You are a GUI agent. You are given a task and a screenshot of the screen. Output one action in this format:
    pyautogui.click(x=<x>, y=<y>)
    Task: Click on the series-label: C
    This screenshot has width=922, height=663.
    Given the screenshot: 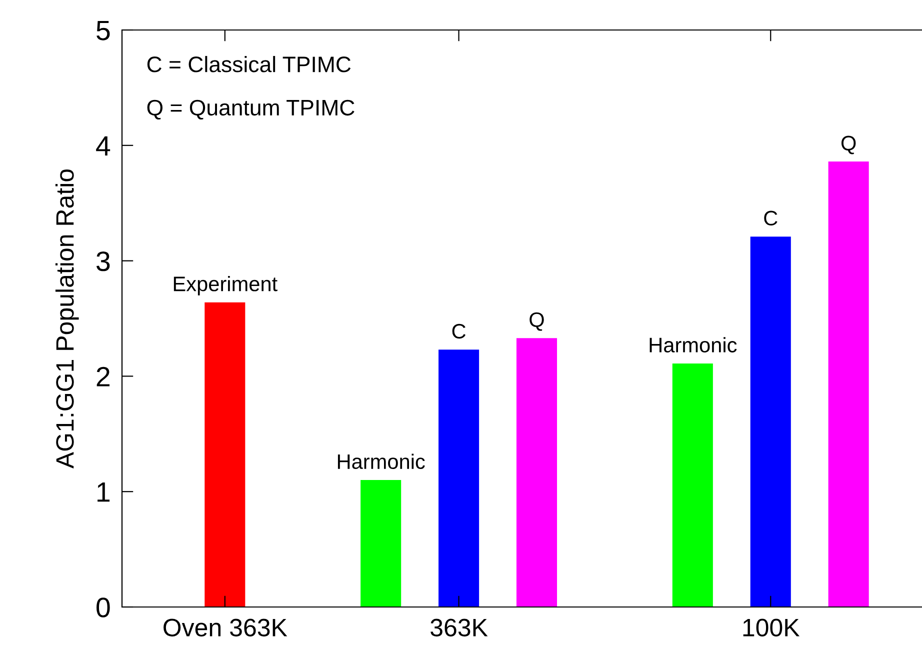 What is the action you would take?
    pyautogui.click(x=771, y=218)
    